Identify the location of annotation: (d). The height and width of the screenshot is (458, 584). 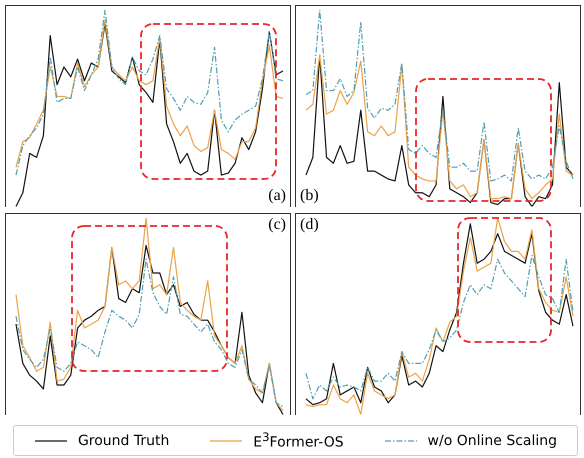
(309, 225).